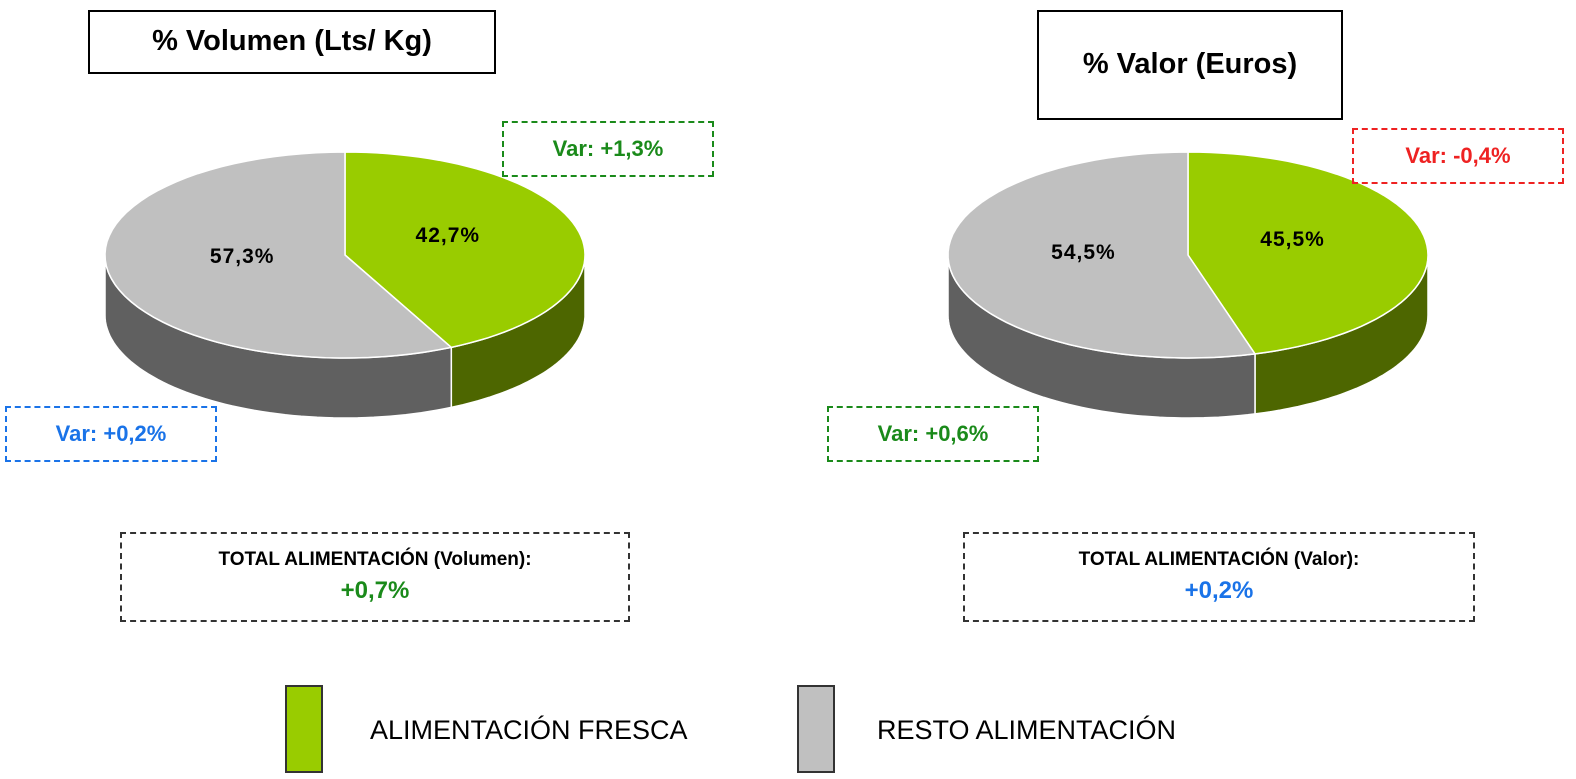 The image size is (1576, 779). Describe the element at coordinates (375, 590) in the screenshot. I see `total-value: +0,7%` at that location.